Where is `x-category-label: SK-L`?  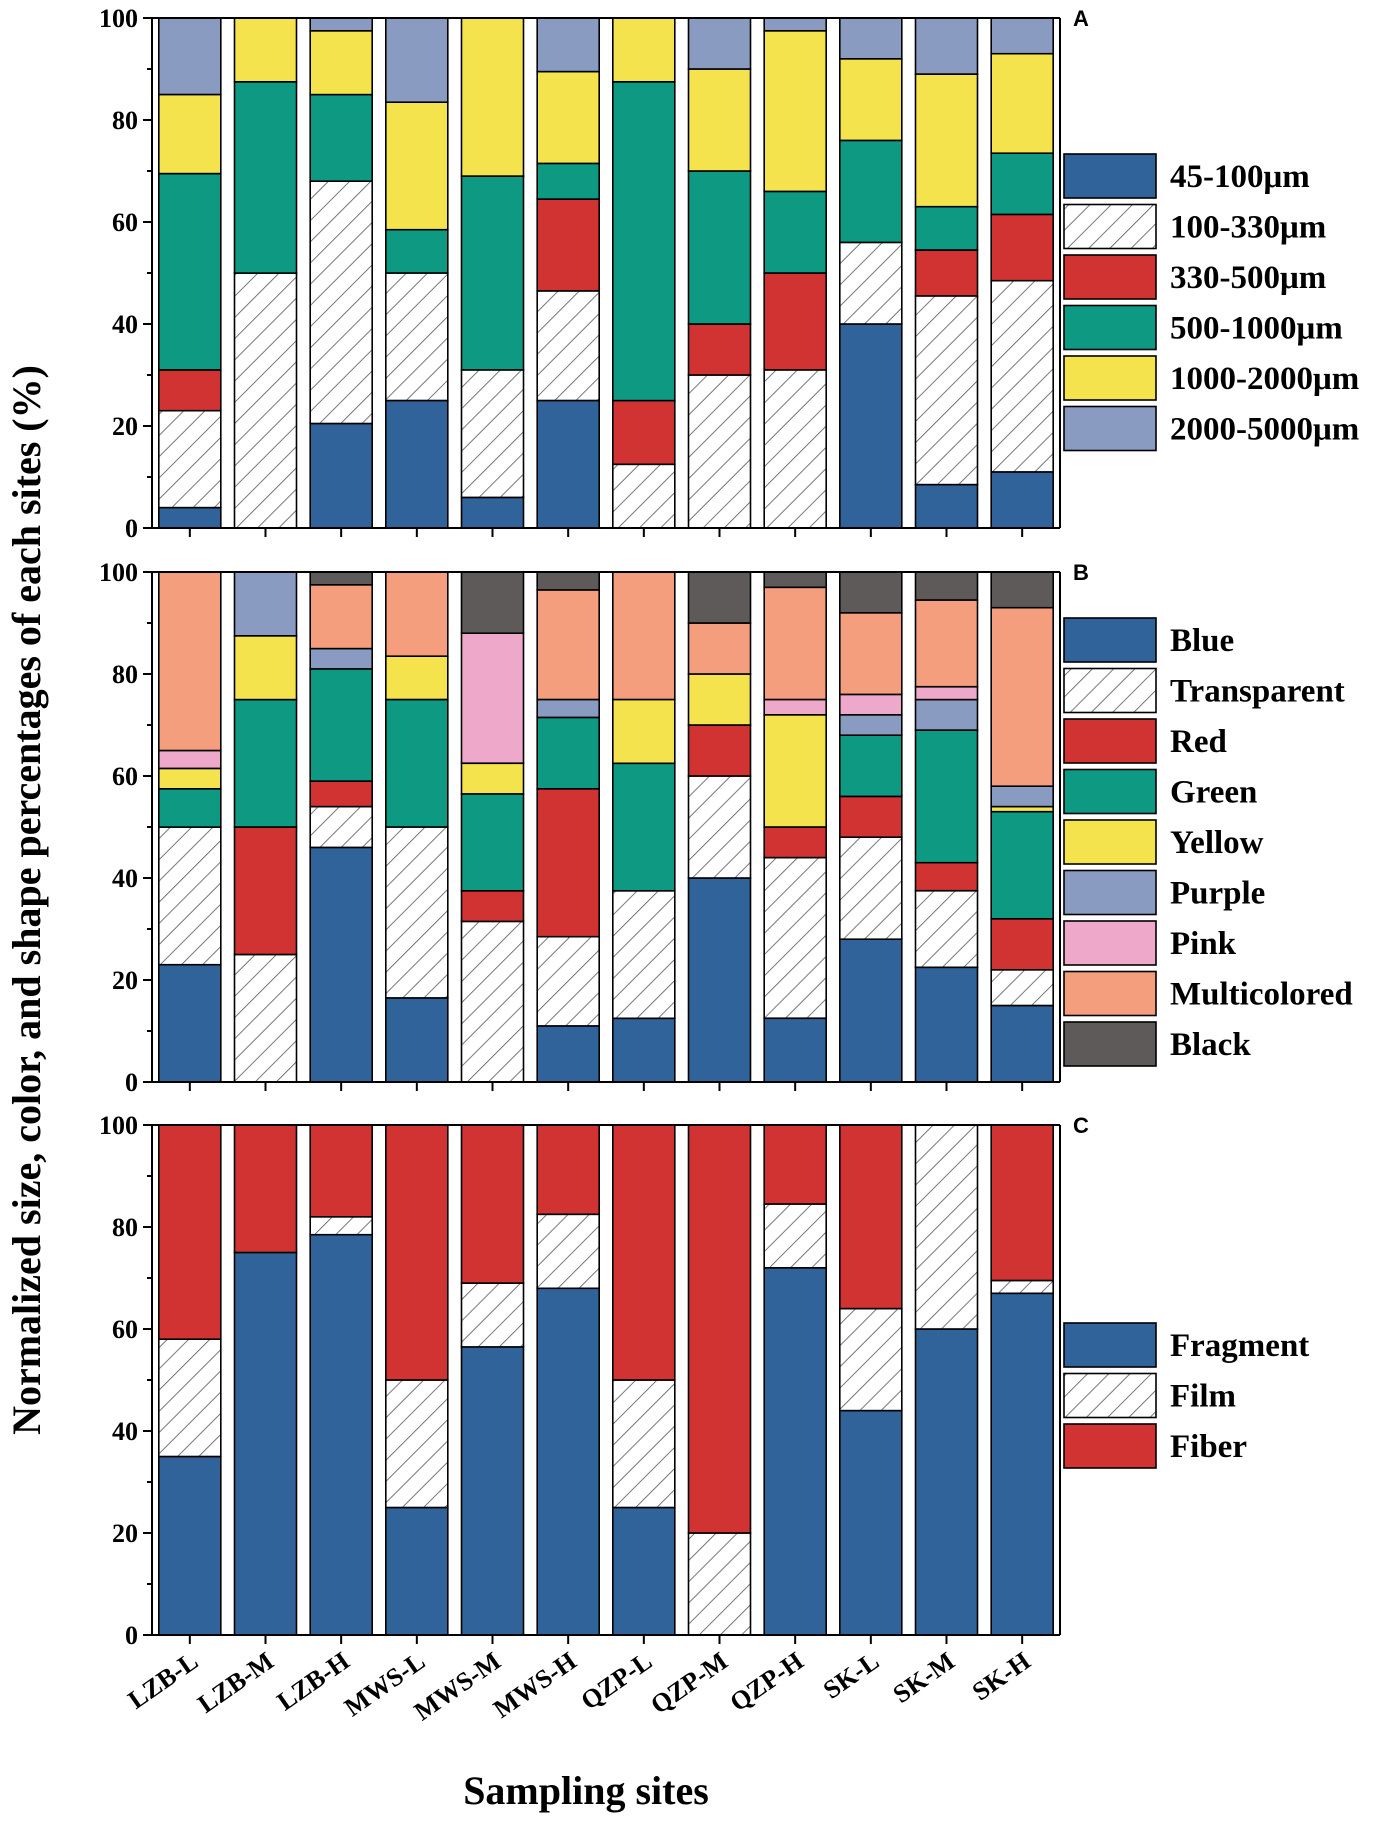 x-category-label: SK-L is located at coordinates (851, 1675).